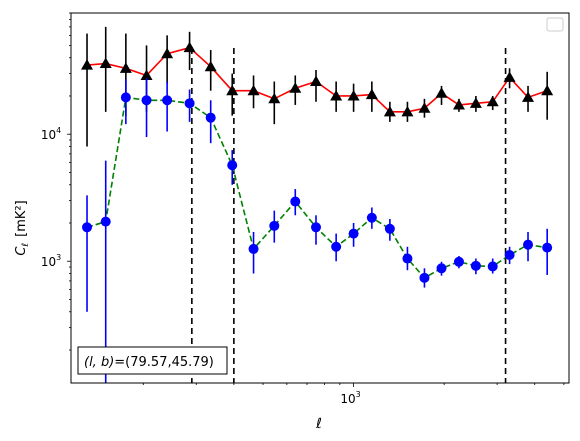 Image resolution: width=580 pixels, height=441 pixels. I want to click on x-axis-label: ℓ, so click(318, 424).